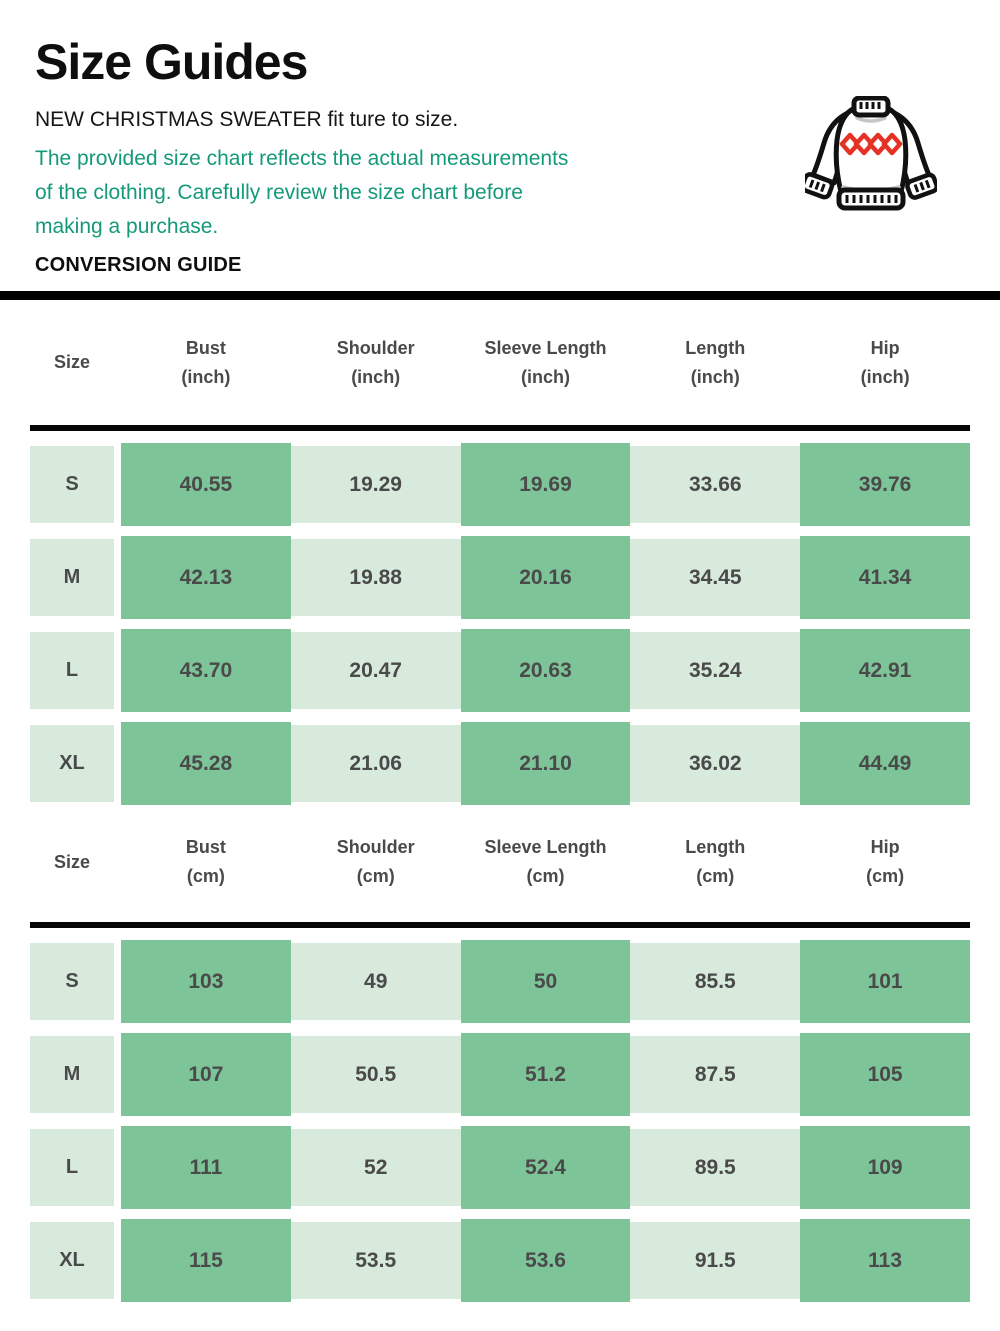 The width and height of the screenshot is (1000, 1331). Describe the element at coordinates (545, 981) in the screenshot. I see `sleeve-length-value: 50` at that location.